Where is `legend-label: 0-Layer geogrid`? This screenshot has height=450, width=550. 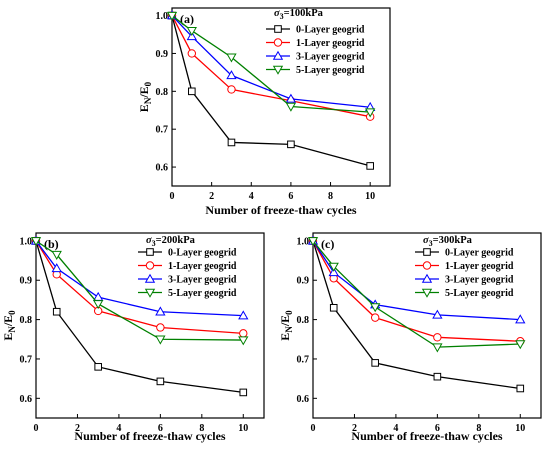
legend-label: 0-Layer geogrid is located at coordinates (202, 253).